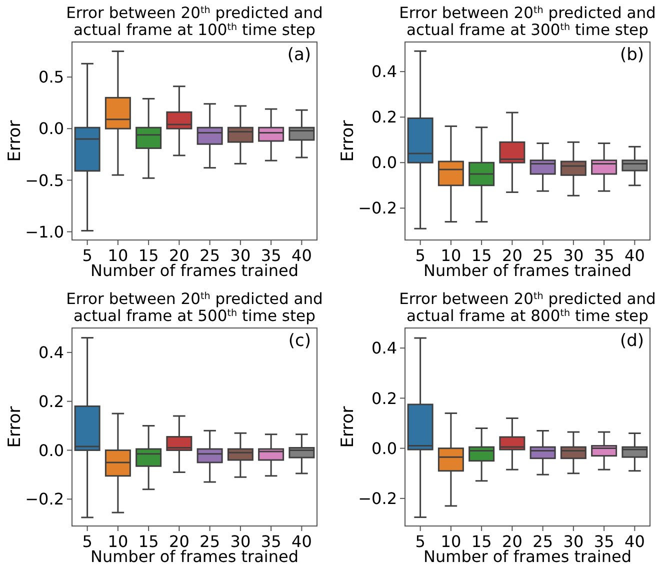 This screenshot has height=569, width=668. I want to click on y-tick-label: 0.5, so click(51, 77).